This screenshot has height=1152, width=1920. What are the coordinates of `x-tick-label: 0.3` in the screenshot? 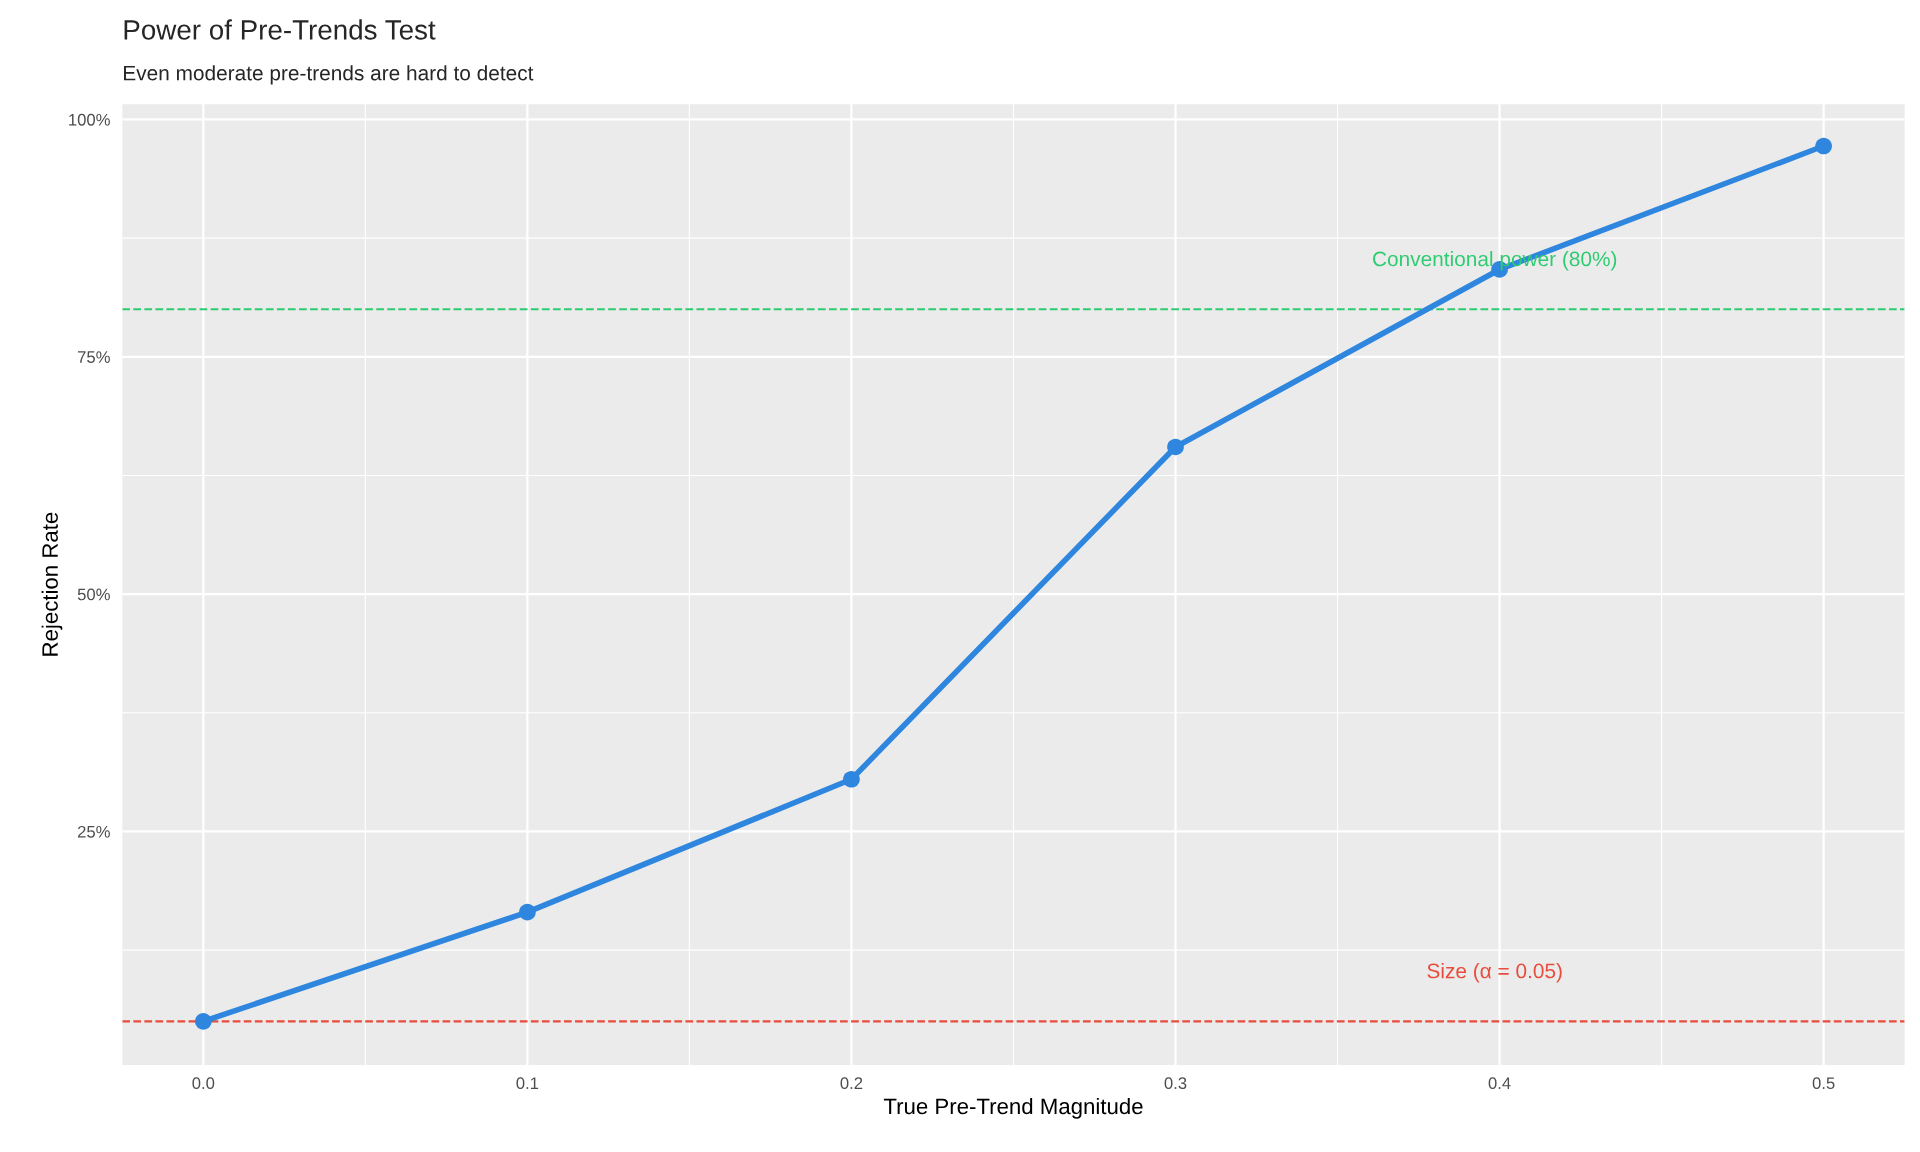 It's located at (1175, 1083).